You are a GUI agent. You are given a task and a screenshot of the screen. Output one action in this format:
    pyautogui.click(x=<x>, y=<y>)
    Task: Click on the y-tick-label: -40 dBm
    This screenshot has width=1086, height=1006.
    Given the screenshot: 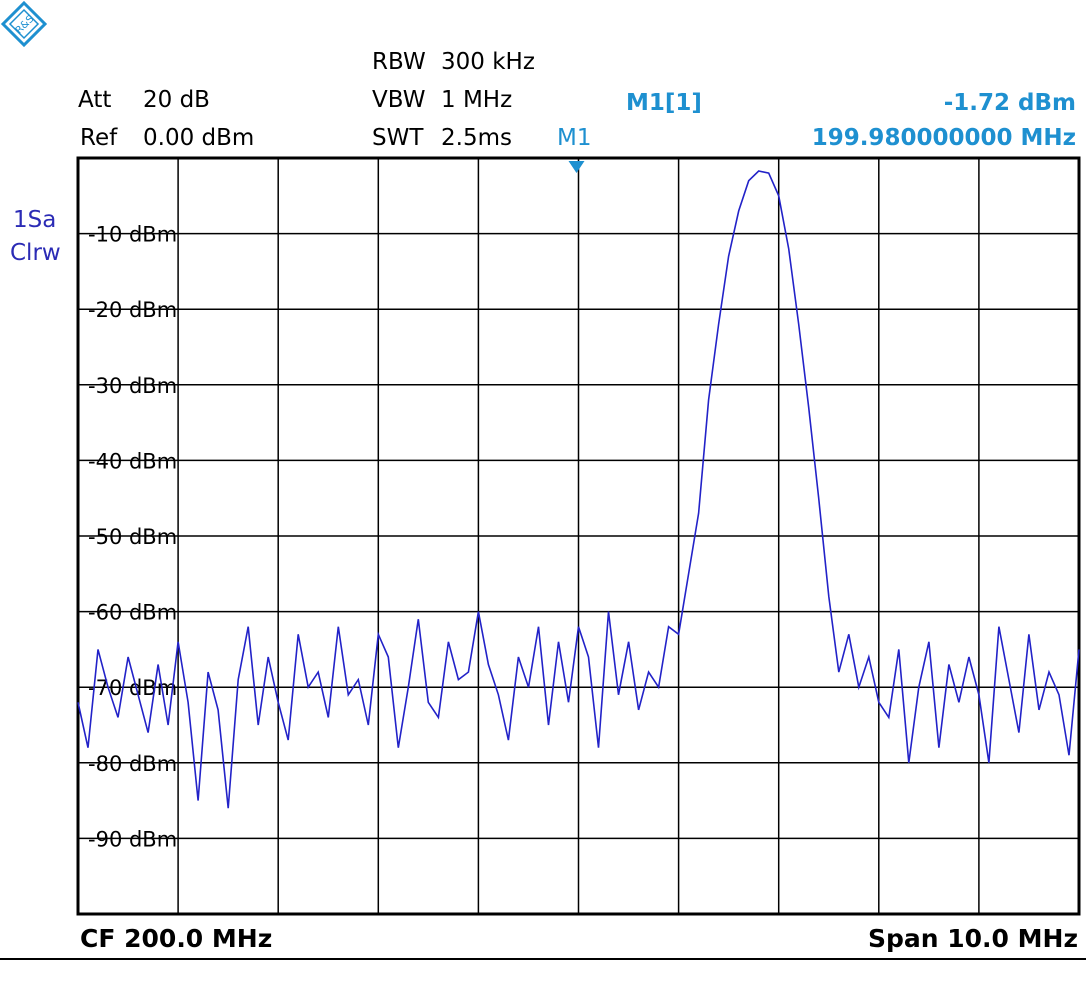 What is the action you would take?
    pyautogui.click(x=132, y=461)
    